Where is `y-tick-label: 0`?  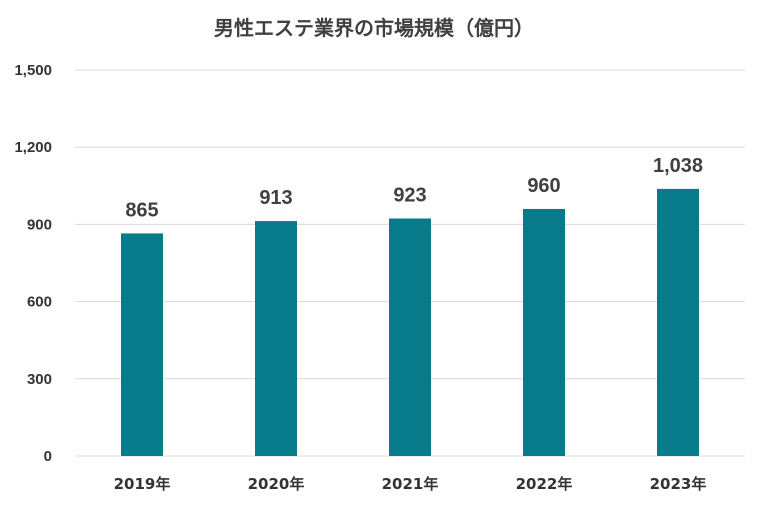 y-tick-label: 0 is located at coordinates (48, 456).